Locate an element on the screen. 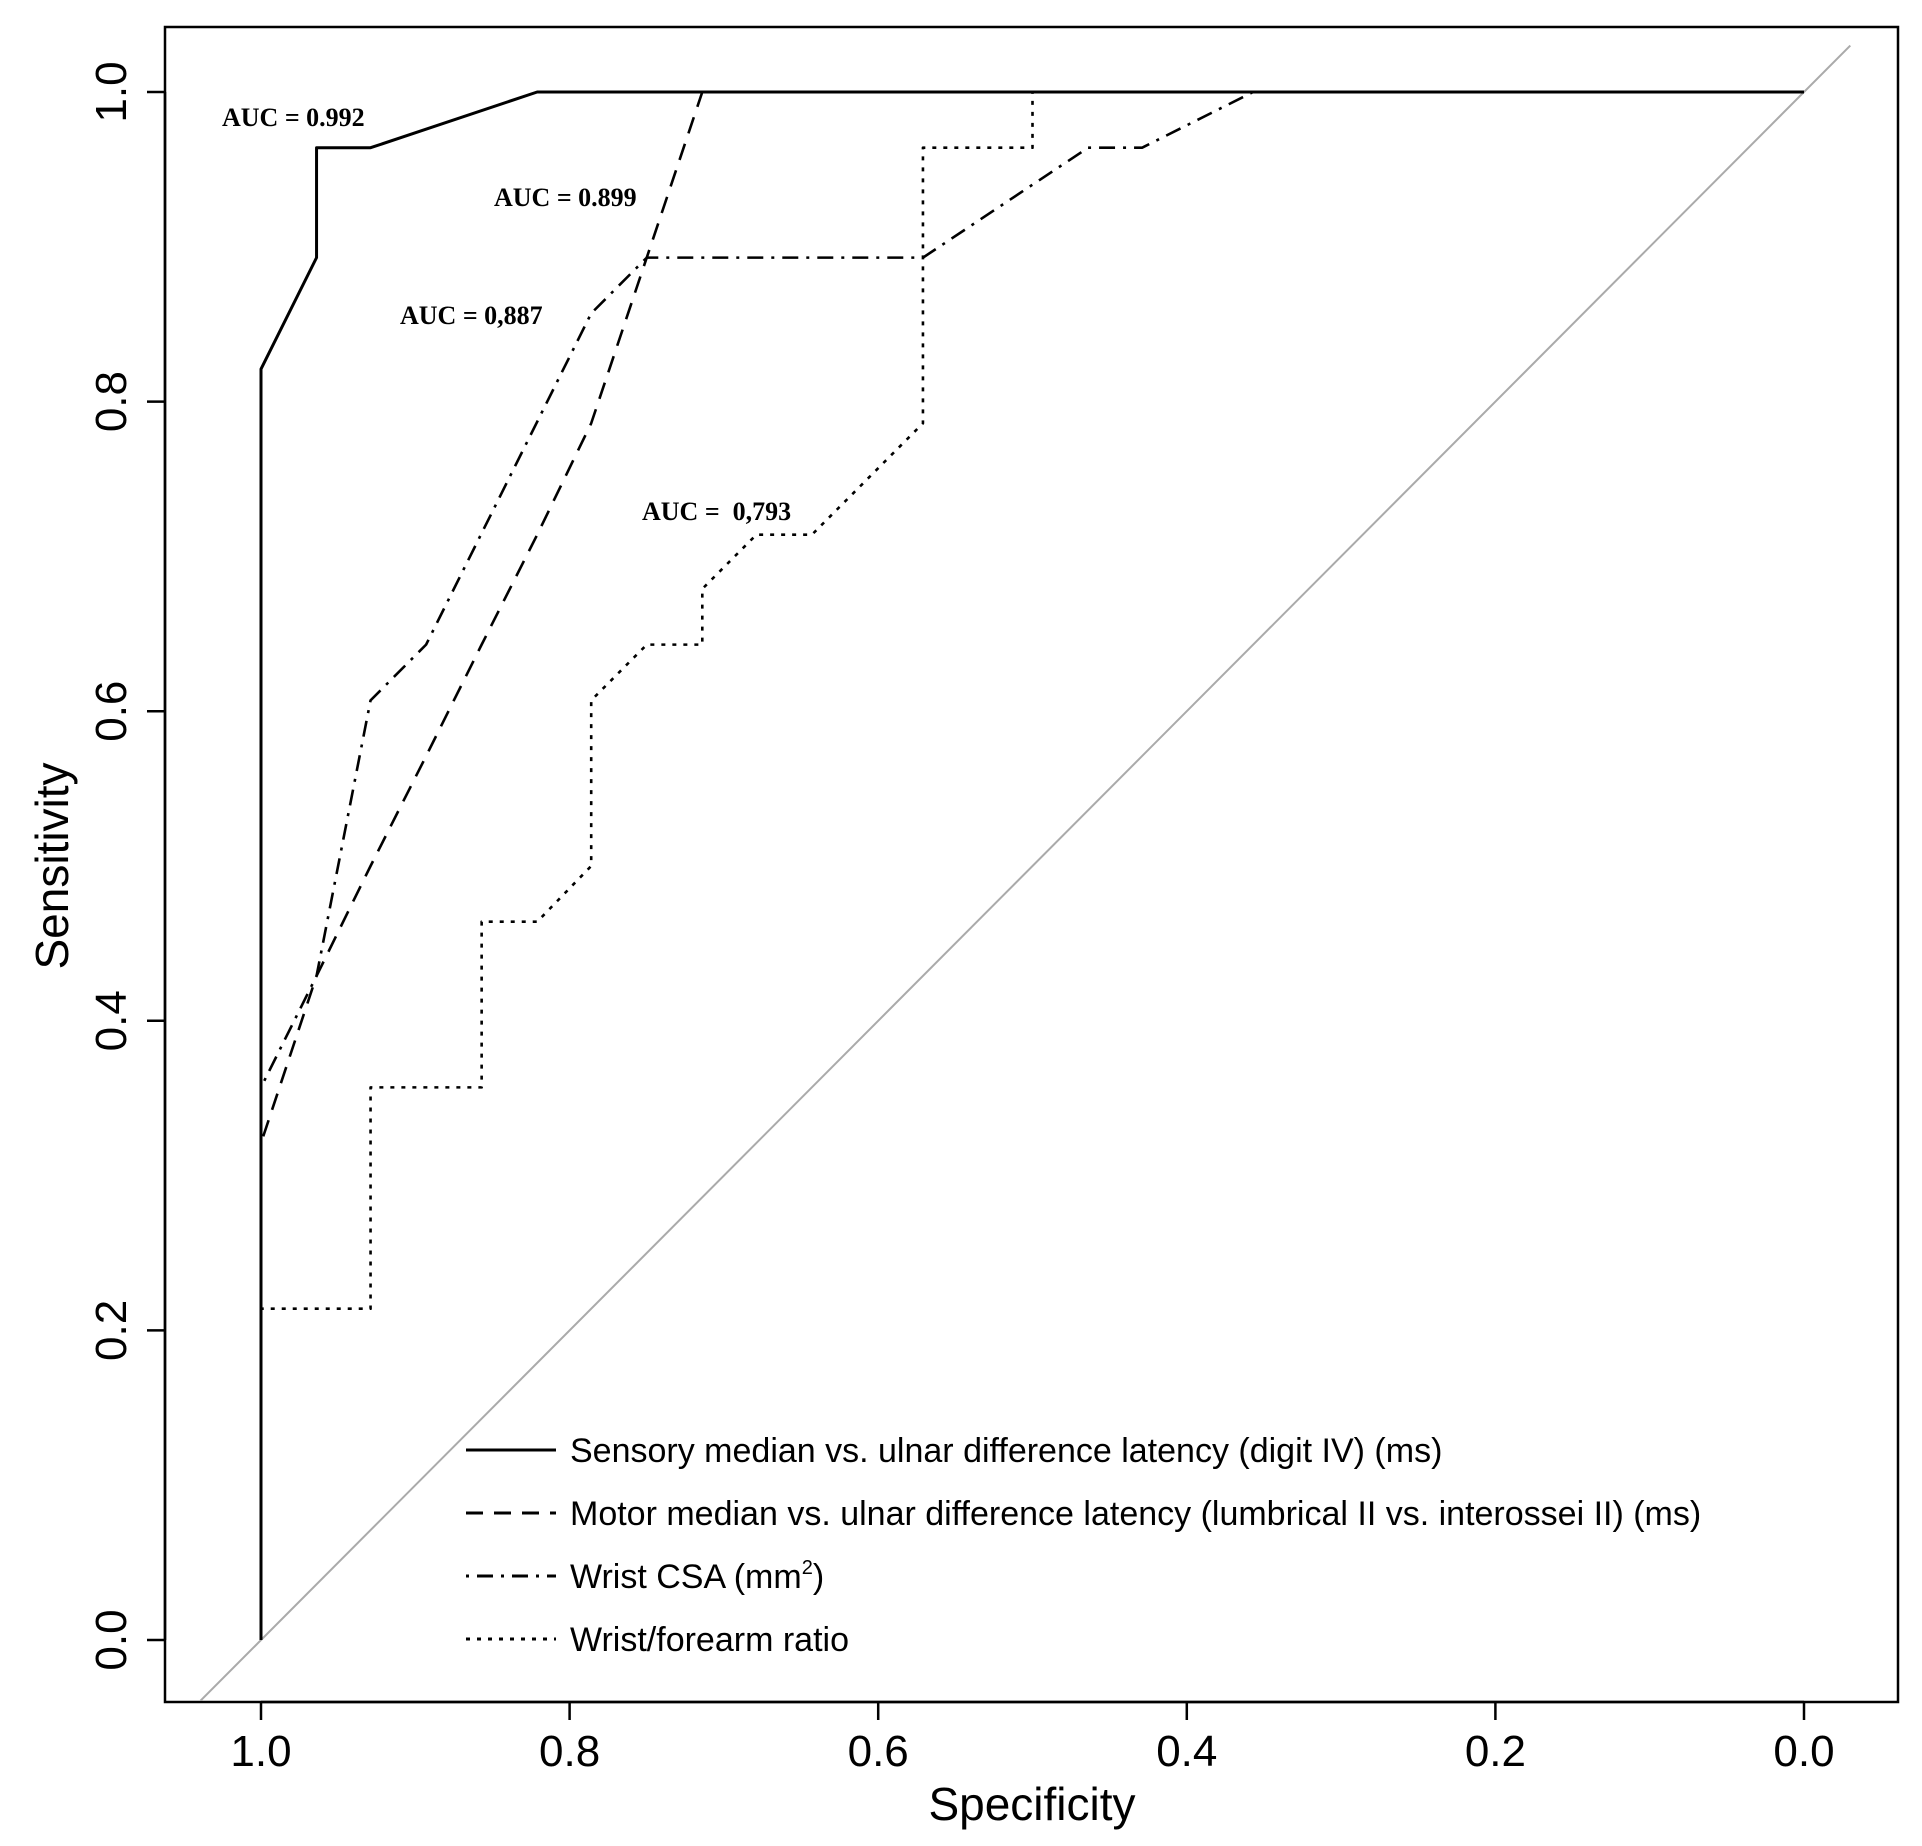 Image resolution: width=1922 pixels, height=1846 pixels. y-tick-label: 0.0 is located at coordinates (111, 1639).